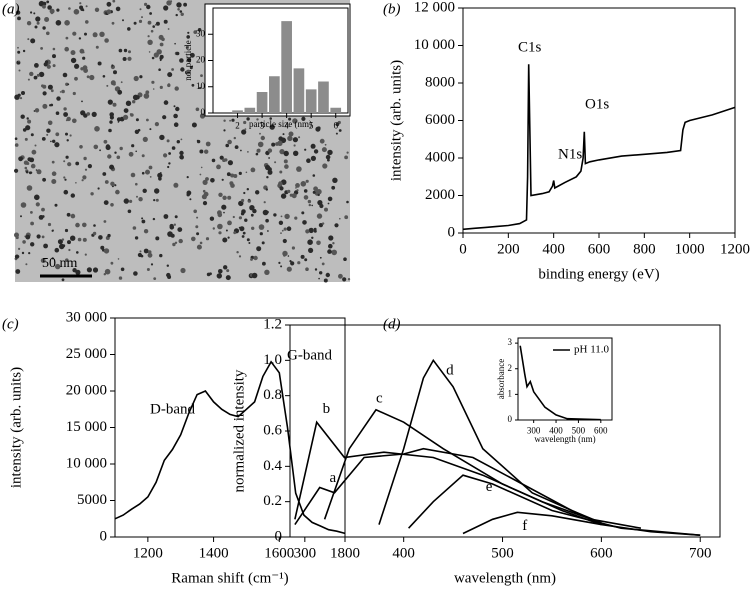 The width and height of the screenshot is (754, 591). Describe the element at coordinates (601, 553) in the screenshot. I see `x-tick-label: 600` at that location.